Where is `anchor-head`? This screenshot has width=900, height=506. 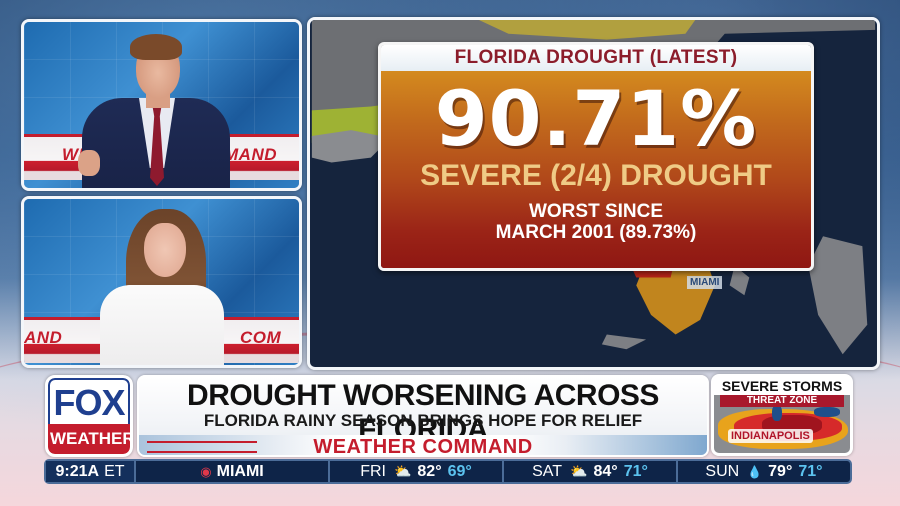
anchor-head is located at coordinates (165, 250).